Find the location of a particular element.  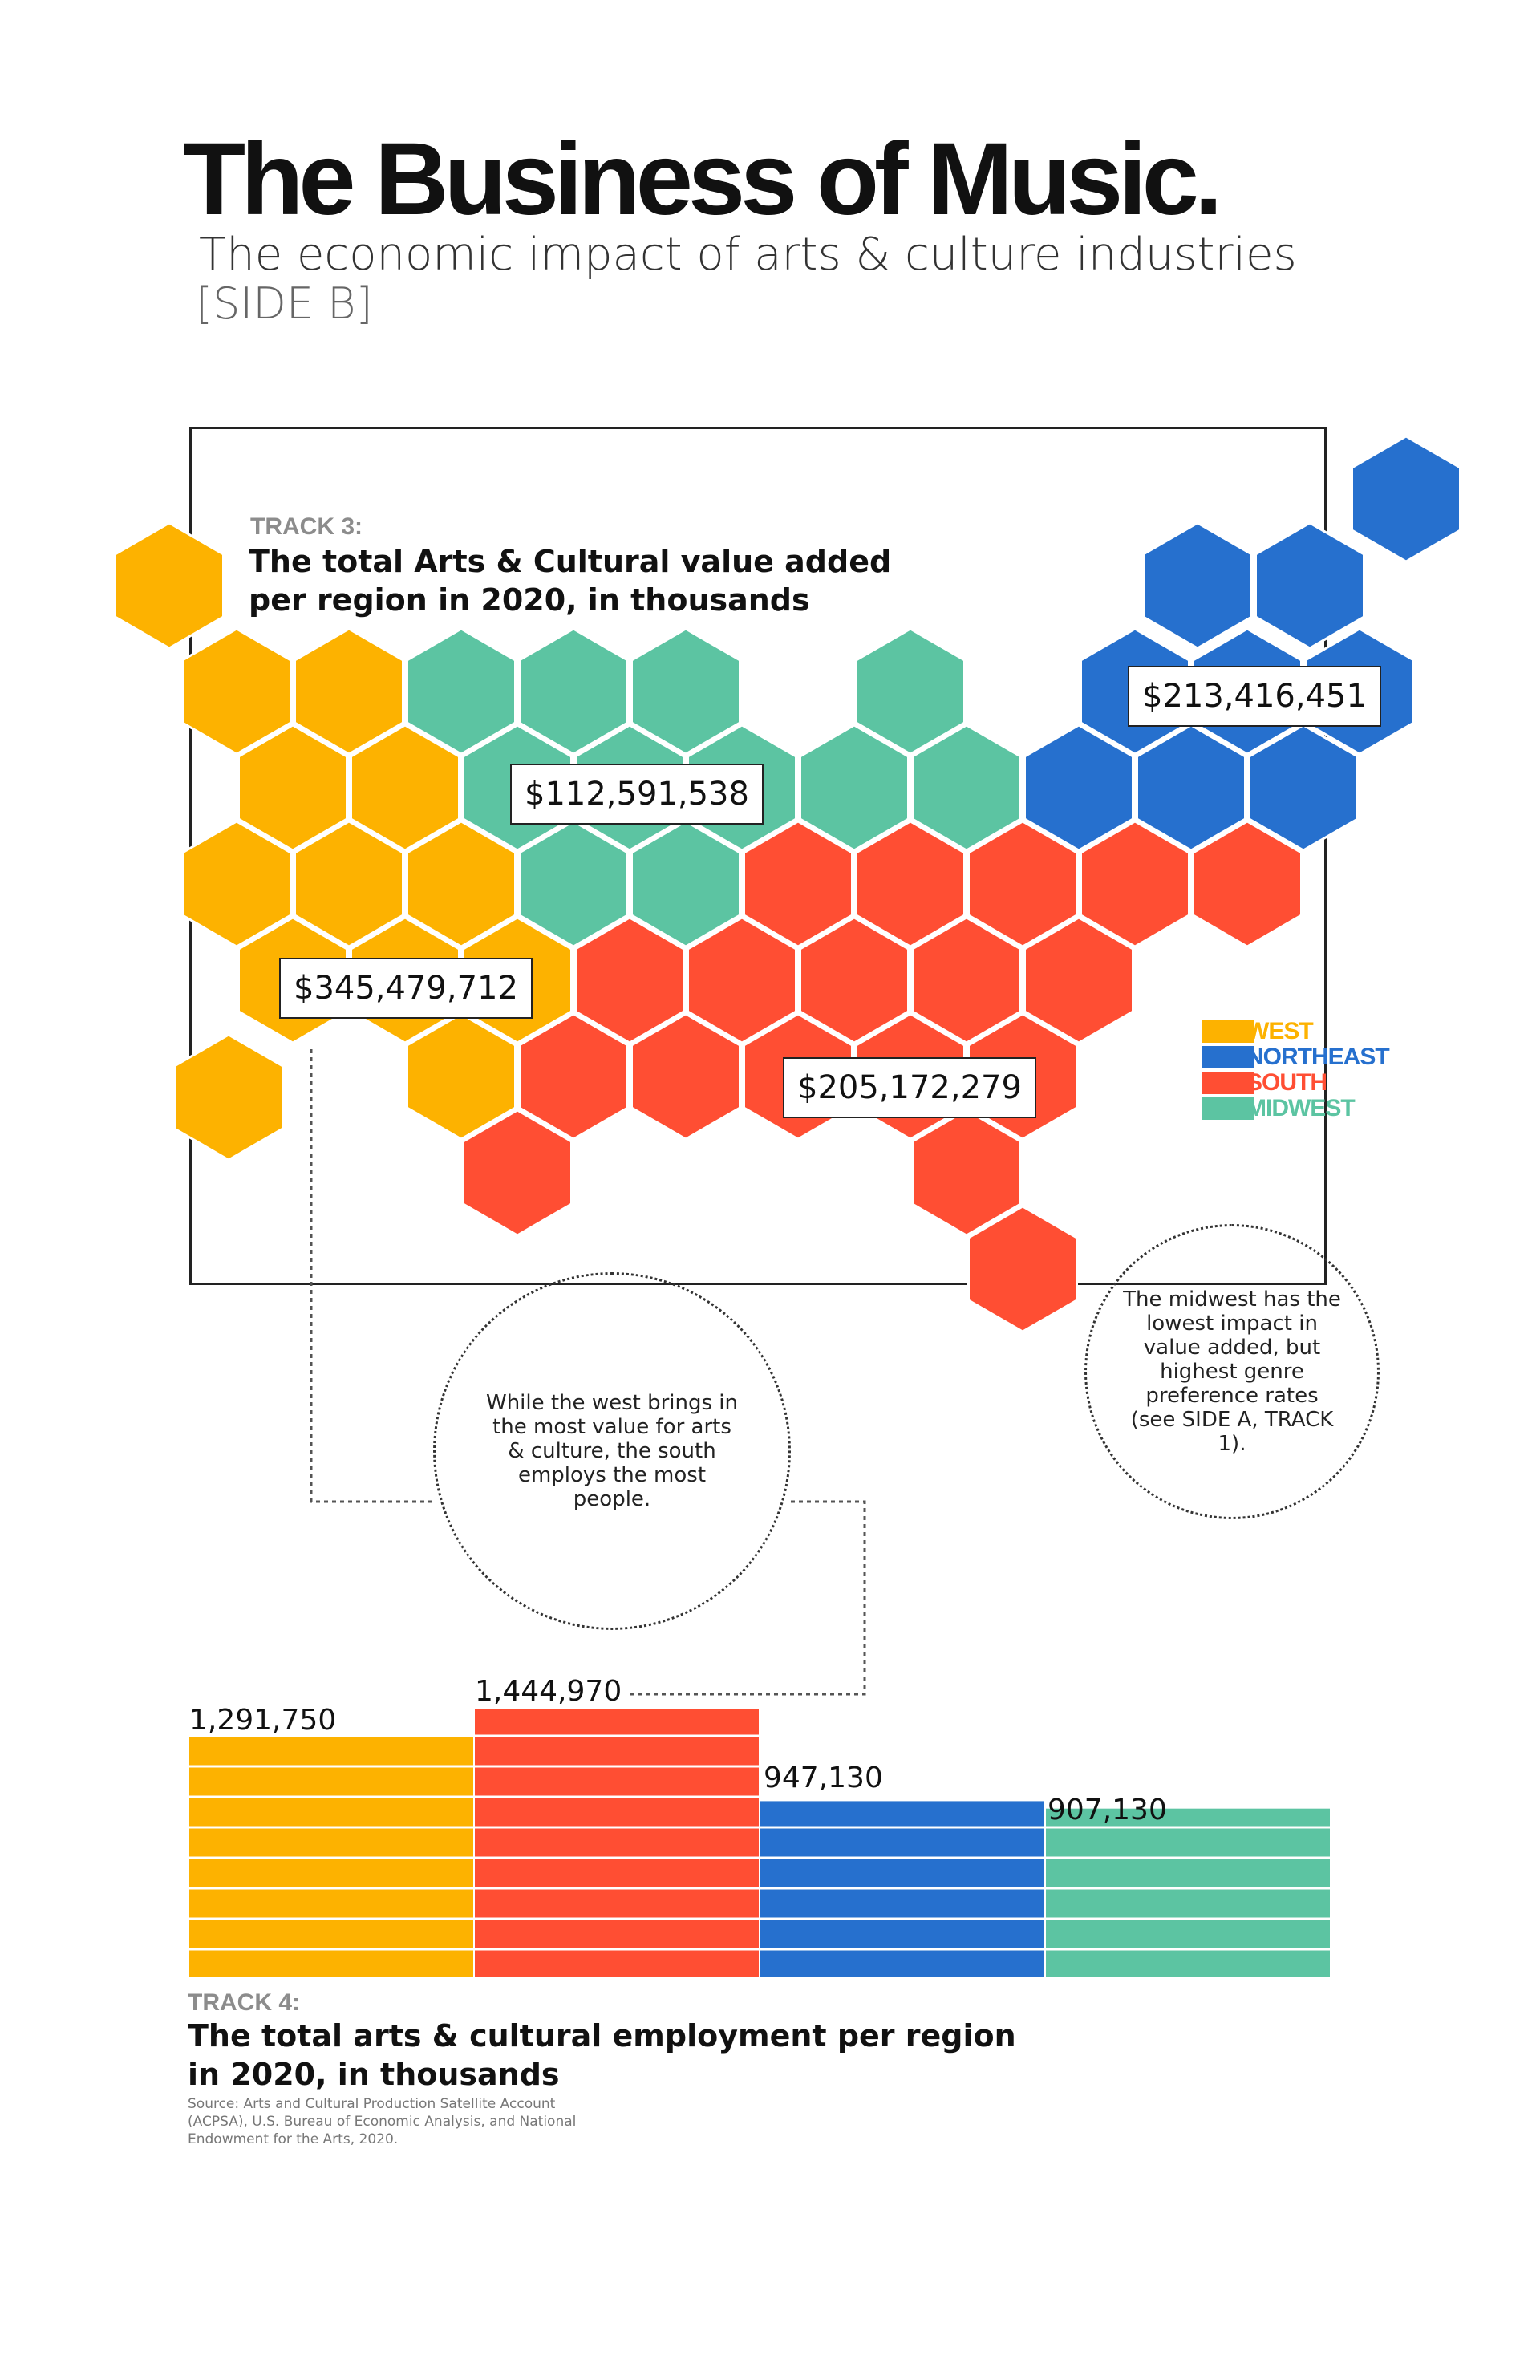

legend-item-west: WEST is located at coordinates (1295, 1031).